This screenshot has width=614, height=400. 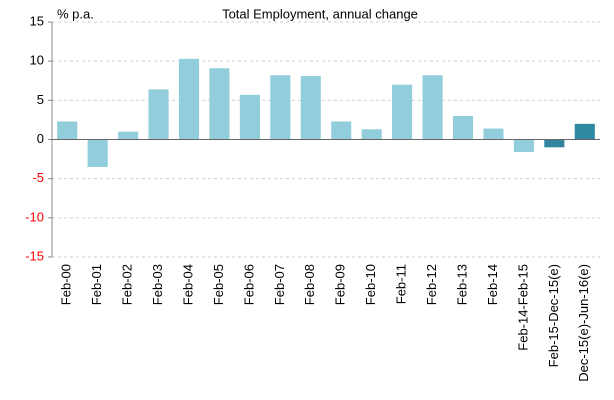 What do you see at coordinates (553, 315) in the screenshot?
I see `x-tick-label: Feb-15-Dec-15(e)` at bounding box center [553, 315].